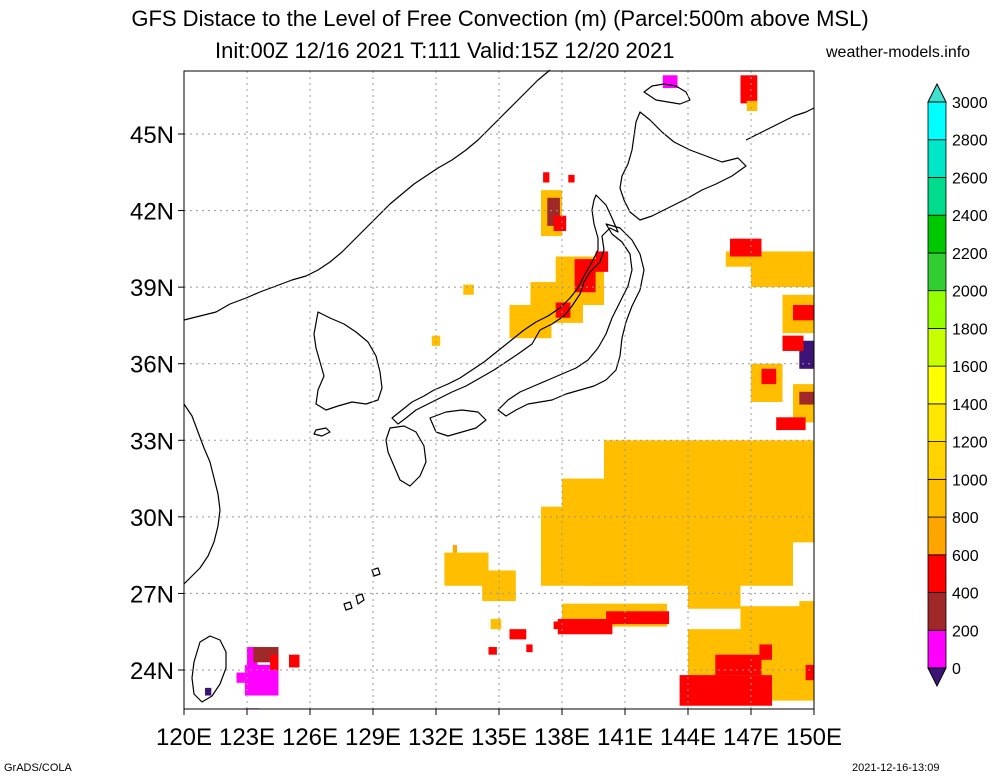  What do you see at coordinates (970, 103) in the screenshot?
I see `colorbar-label: 3000` at bounding box center [970, 103].